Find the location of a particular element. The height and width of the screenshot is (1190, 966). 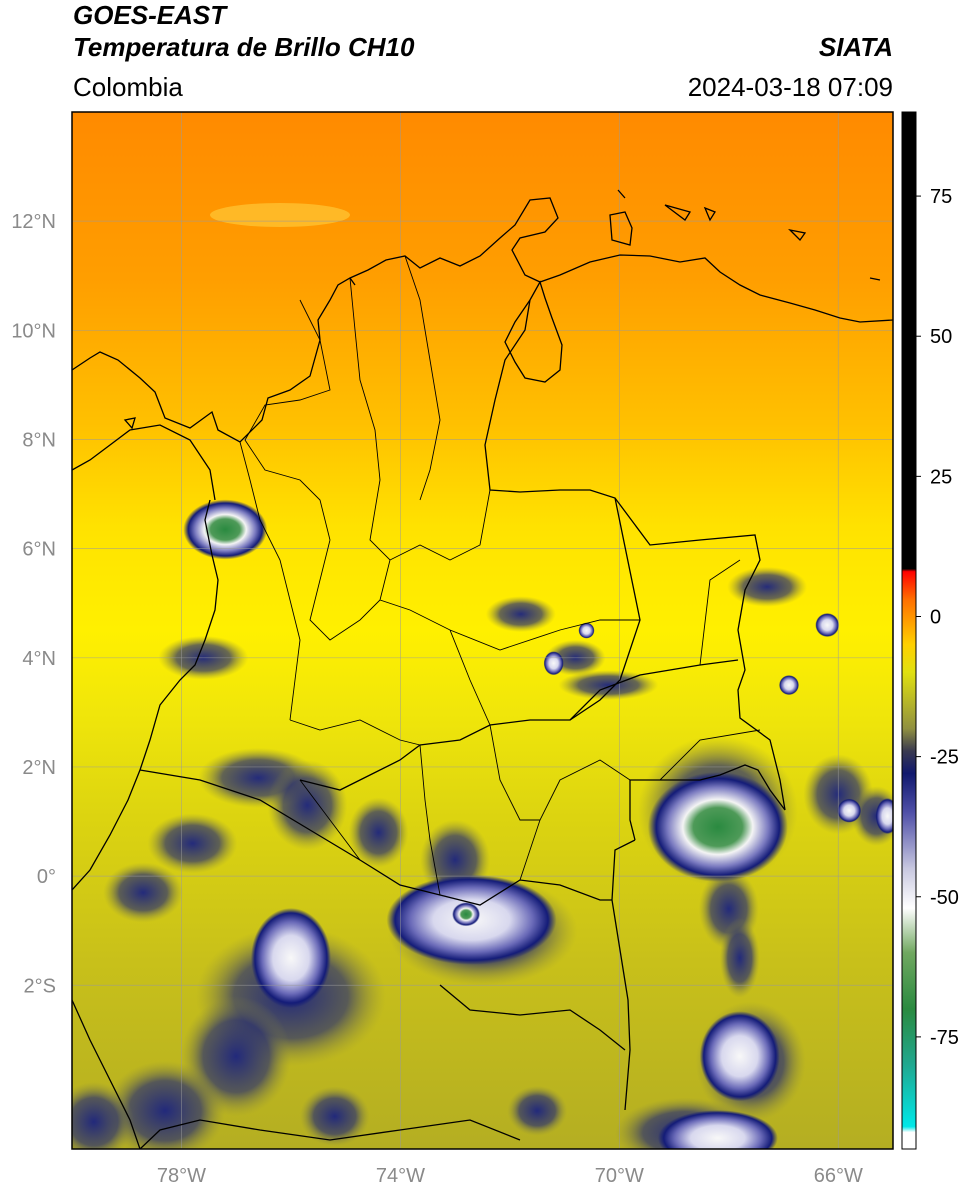

colorbar-ticks: 75 50 25 0 -25 -50 -75 is located at coordinates (937, 617).